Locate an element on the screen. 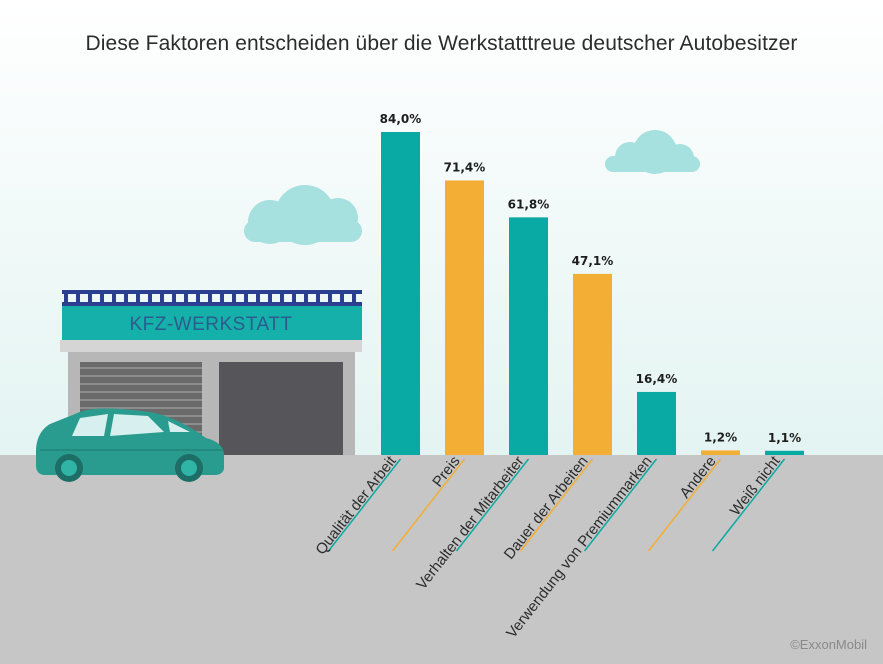  cloud-right is located at coordinates (652, 152).